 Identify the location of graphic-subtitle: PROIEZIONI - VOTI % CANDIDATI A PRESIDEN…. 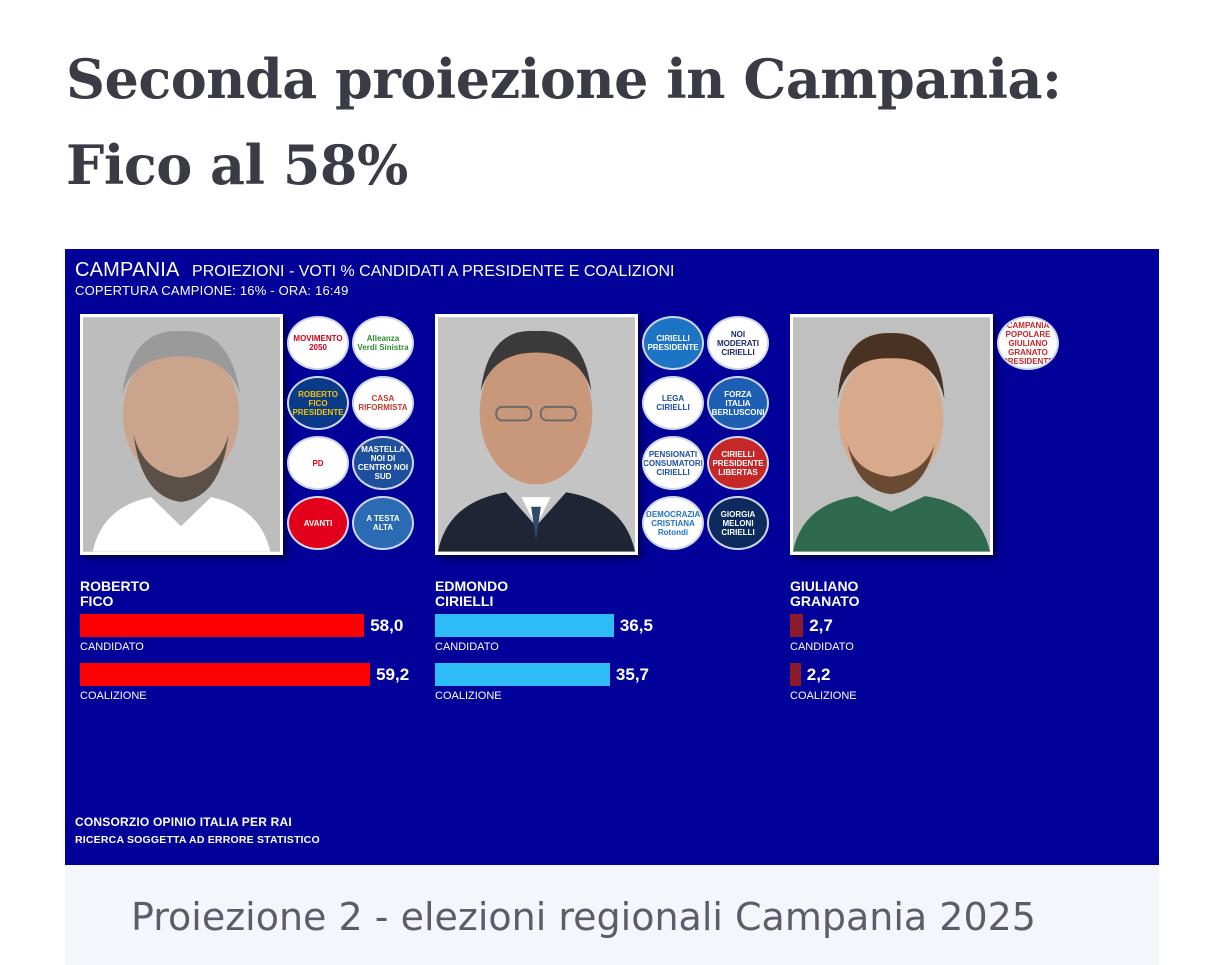
(433, 271).